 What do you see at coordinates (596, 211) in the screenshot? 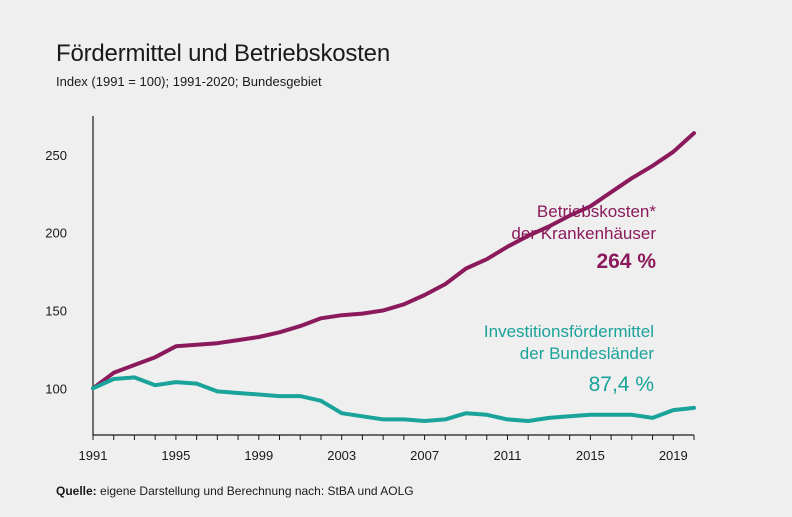
I see `series-label-line: Betriebskosten*` at bounding box center [596, 211].